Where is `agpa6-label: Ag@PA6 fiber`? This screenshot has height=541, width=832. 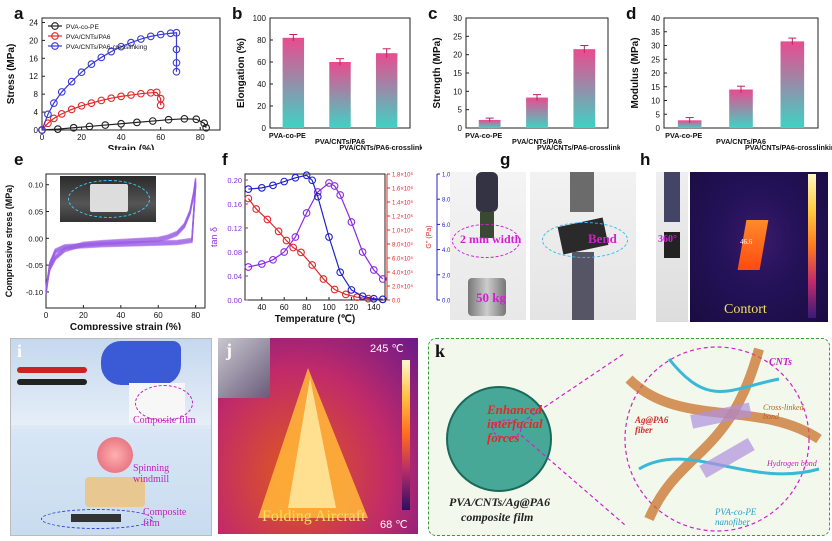 agpa6-label: Ag@PA6 fiber is located at coordinates (652, 425).